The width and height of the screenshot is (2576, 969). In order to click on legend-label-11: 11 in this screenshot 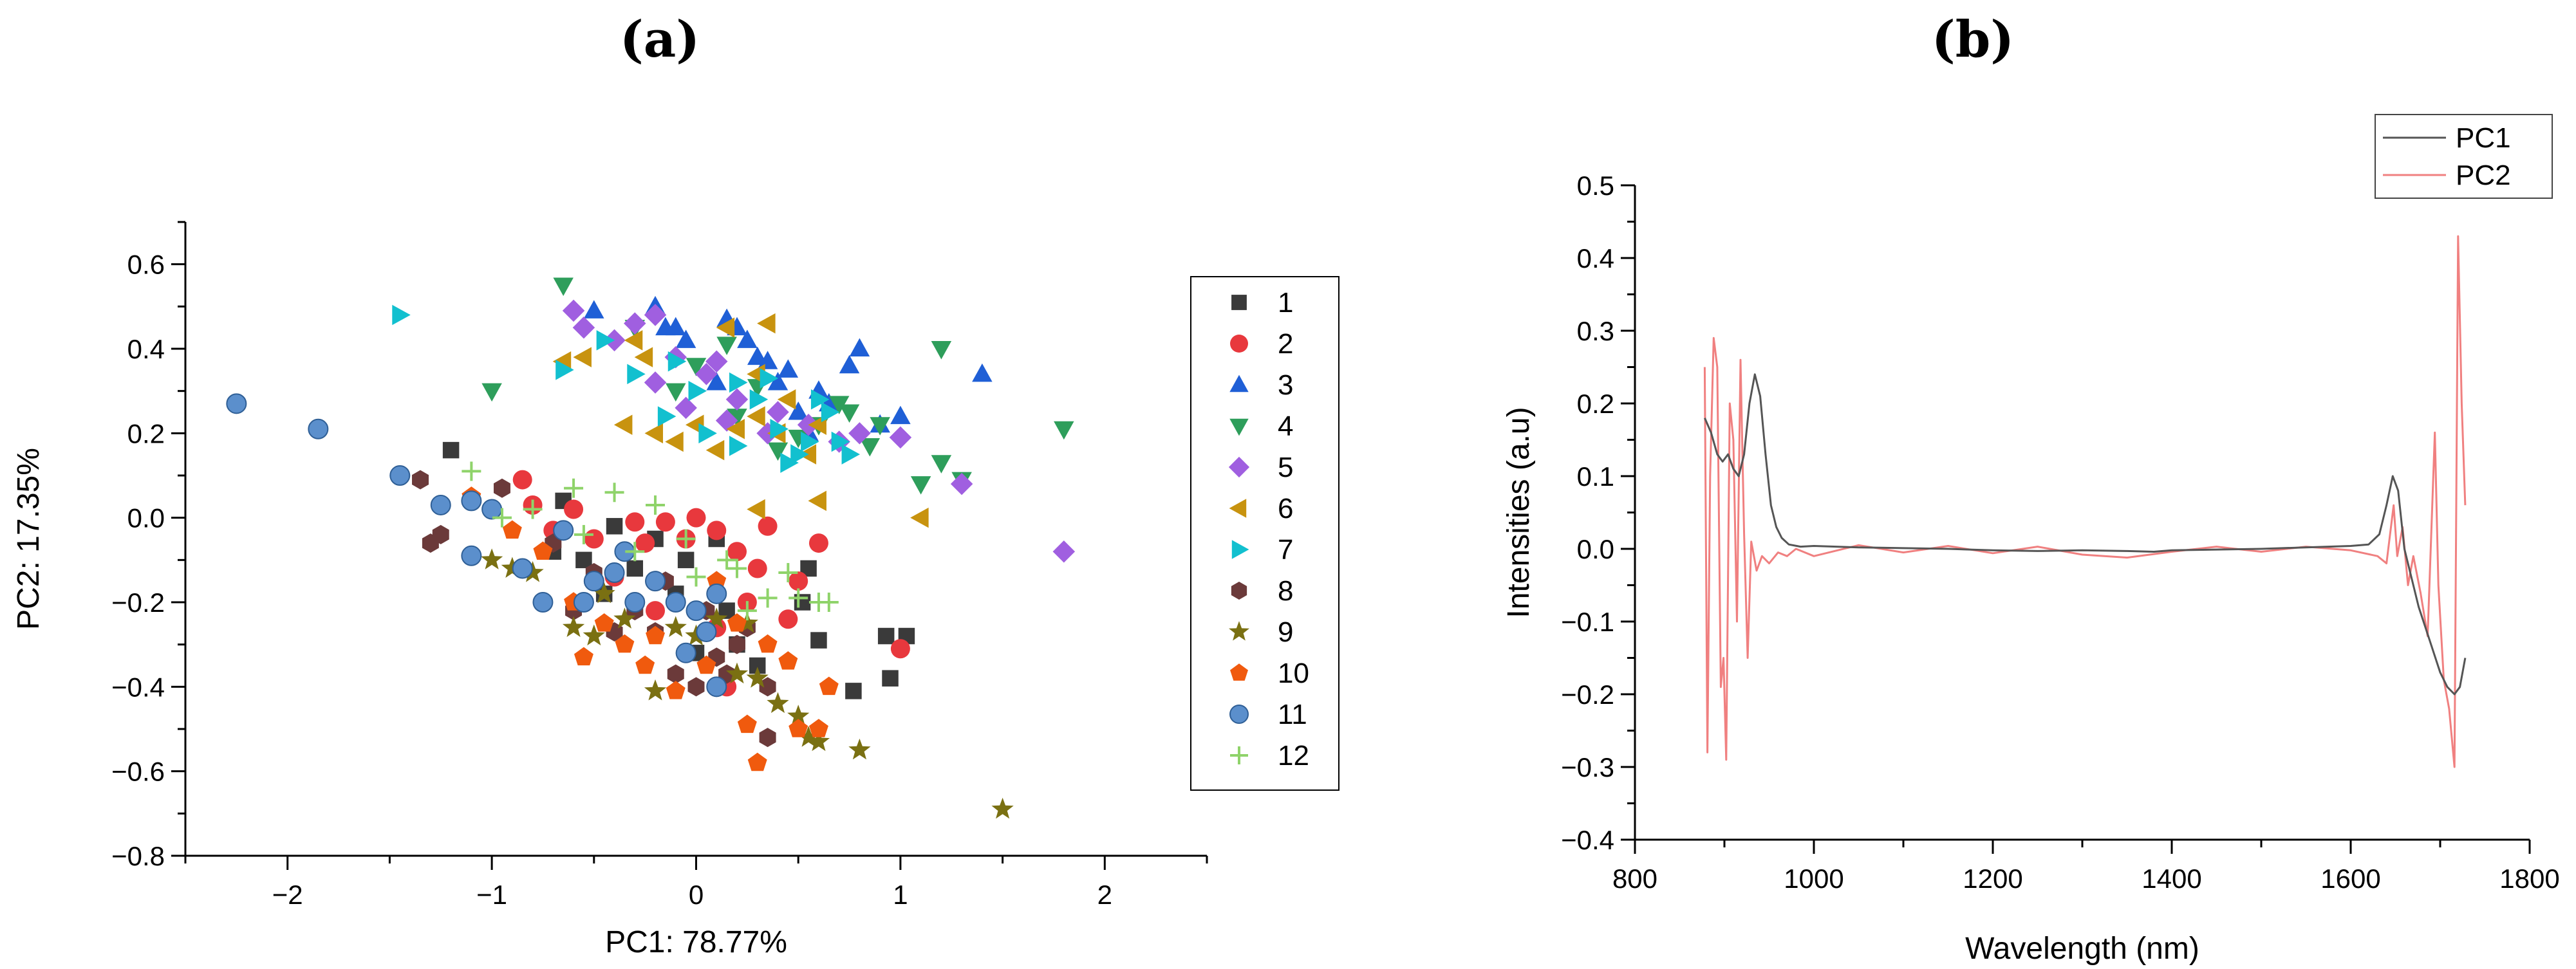, I will do `click(1292, 714)`.